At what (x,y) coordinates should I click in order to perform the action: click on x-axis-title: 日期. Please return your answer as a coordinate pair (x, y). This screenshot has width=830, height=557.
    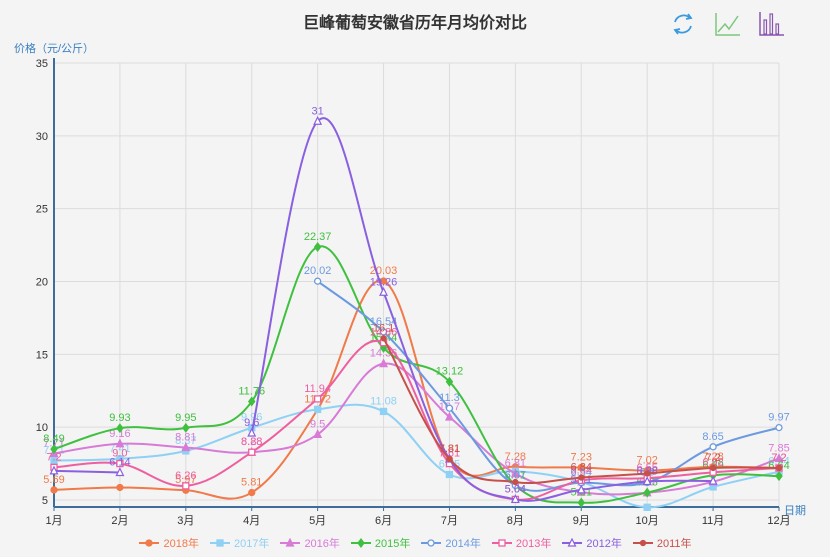
    Looking at the image, I should click on (795, 511).